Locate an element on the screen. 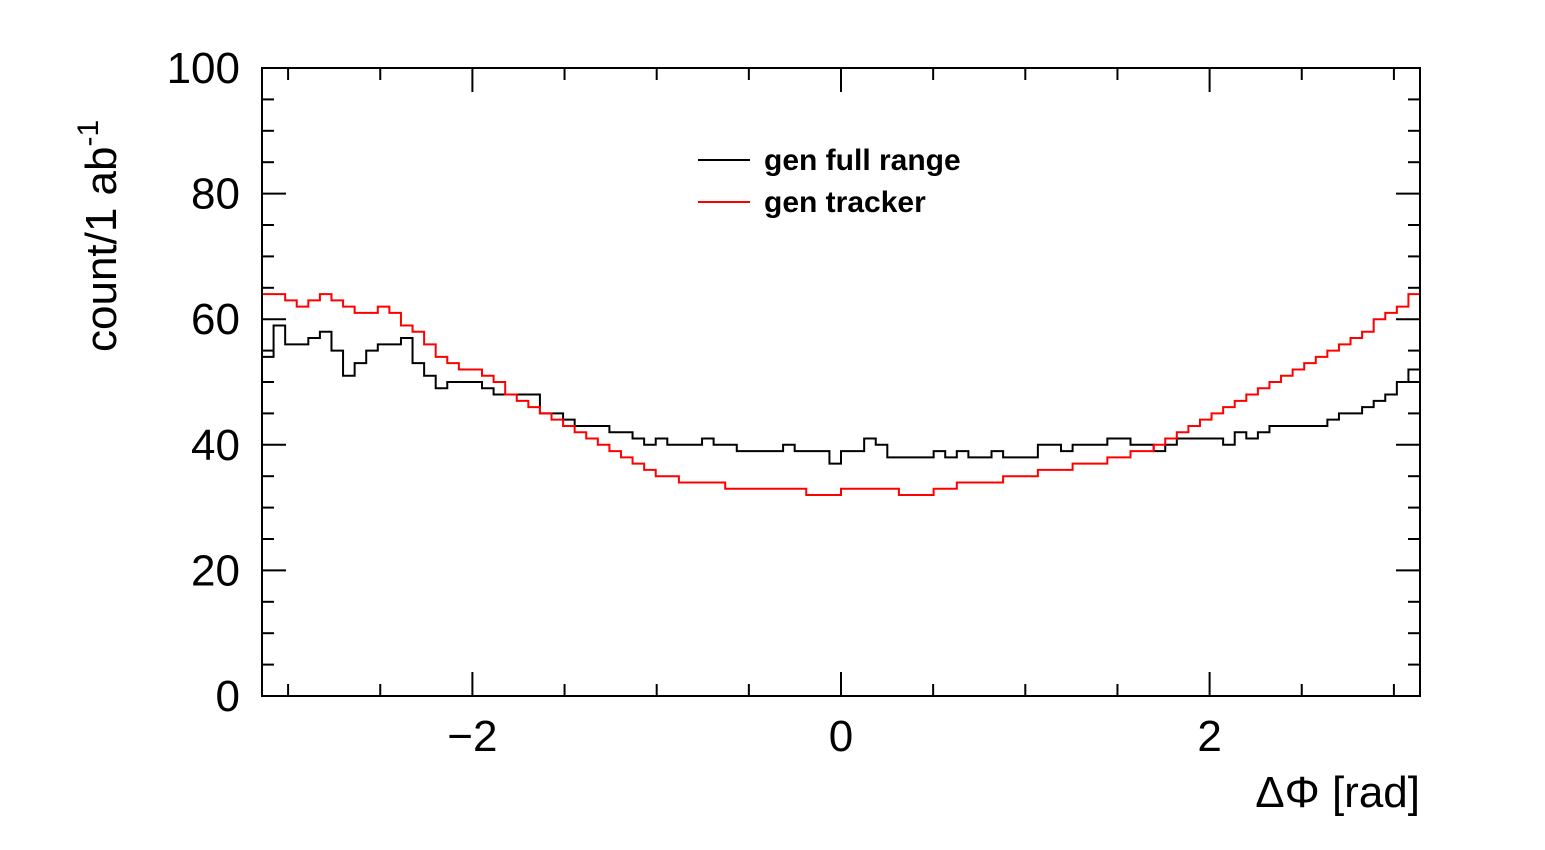 This screenshot has width=1545, height=850. y-tick-label: 60 is located at coordinates (215, 319).